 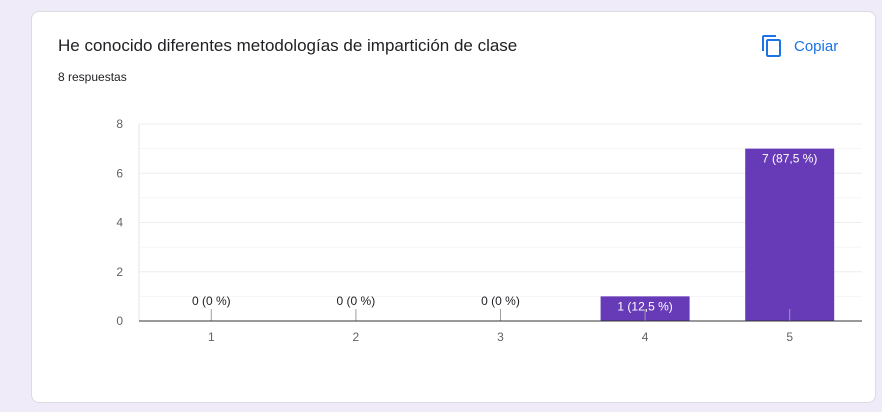 What do you see at coordinates (645, 337) in the screenshot?
I see `x-tick-label: 4` at bounding box center [645, 337].